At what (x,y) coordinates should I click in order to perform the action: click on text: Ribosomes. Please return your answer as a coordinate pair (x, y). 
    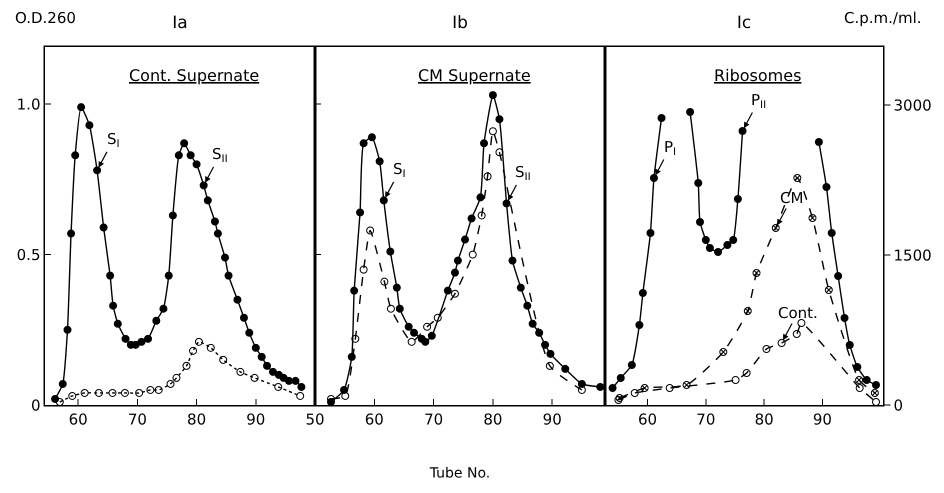
    Looking at the image, I should click on (758, 75).